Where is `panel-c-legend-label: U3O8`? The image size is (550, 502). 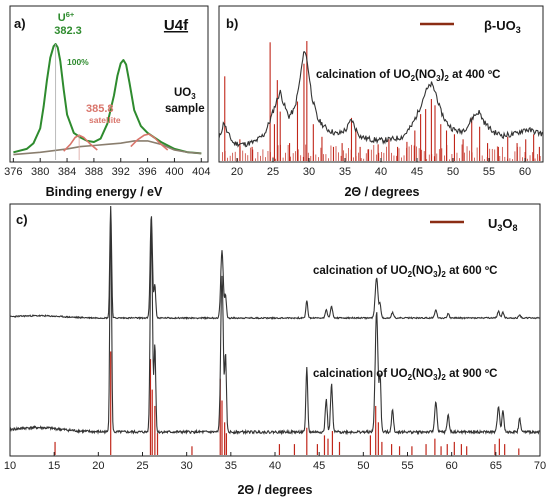
panel-c-legend-label: U3O8 is located at coordinates (503, 224).